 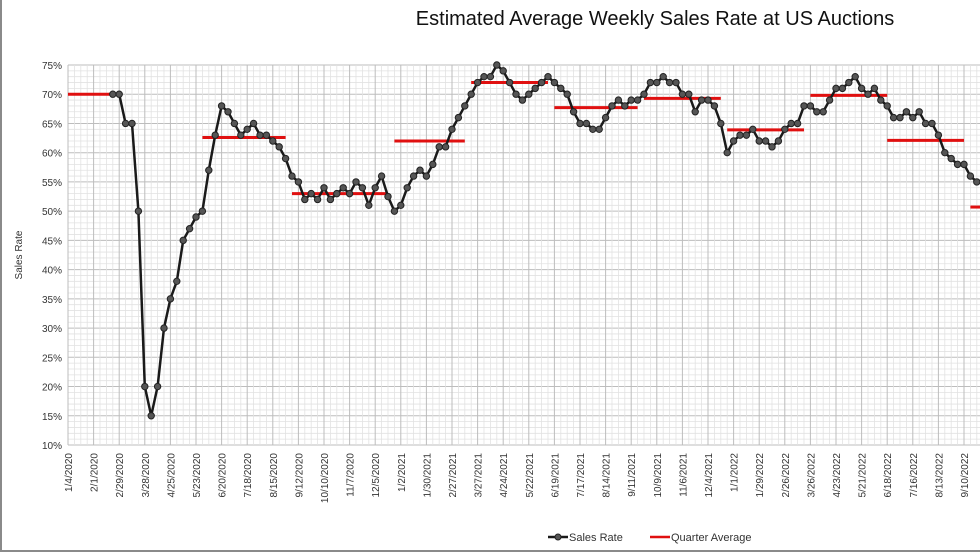 What do you see at coordinates (709, 475) in the screenshot?
I see `x-tick-label: 12/4/2021` at bounding box center [709, 475].